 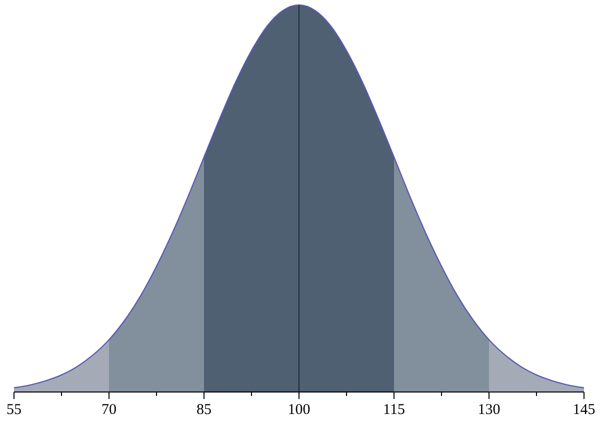 What do you see at coordinates (584, 410) in the screenshot?
I see `x-tick-label: 145` at bounding box center [584, 410].